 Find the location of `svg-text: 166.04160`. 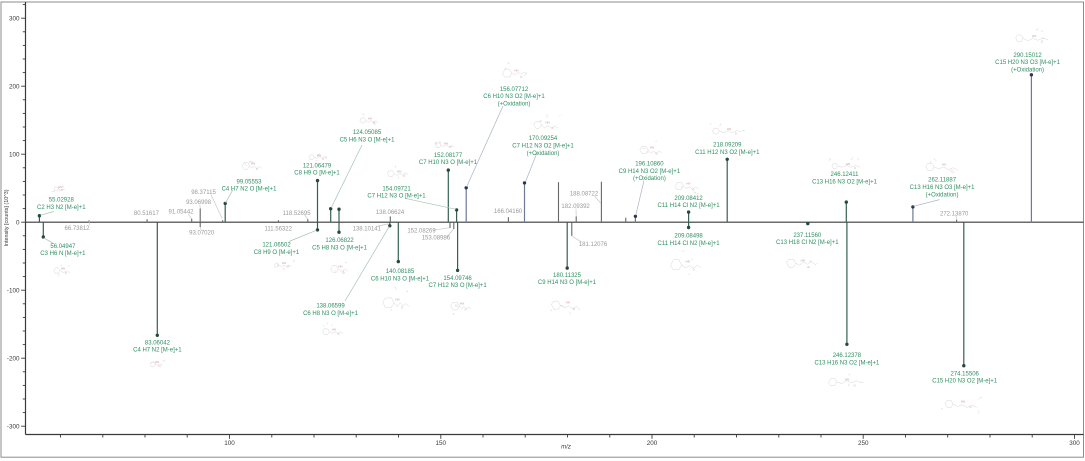

svg-text: 166.04160 is located at coordinates (508, 212).